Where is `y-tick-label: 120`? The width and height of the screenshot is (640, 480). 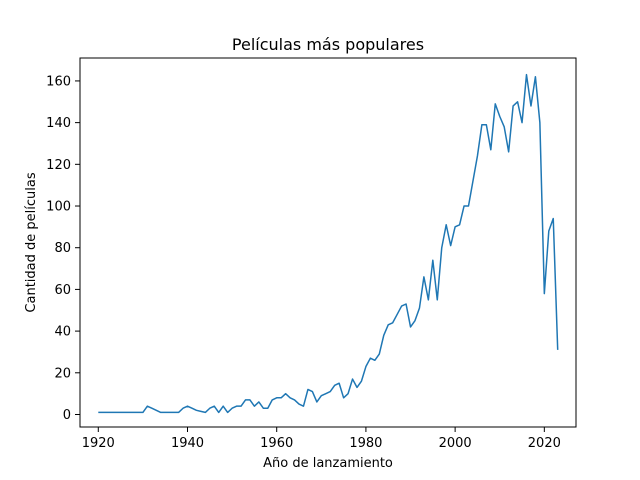 y-tick-label: 120 is located at coordinates (58, 165).